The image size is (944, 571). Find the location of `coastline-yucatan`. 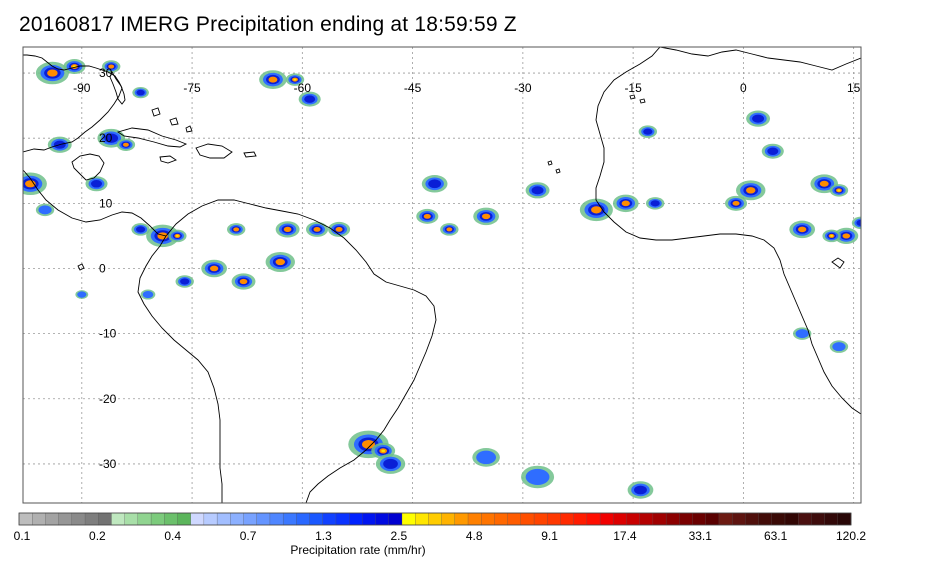

coastline-yucatan is located at coordinates (88, 167).